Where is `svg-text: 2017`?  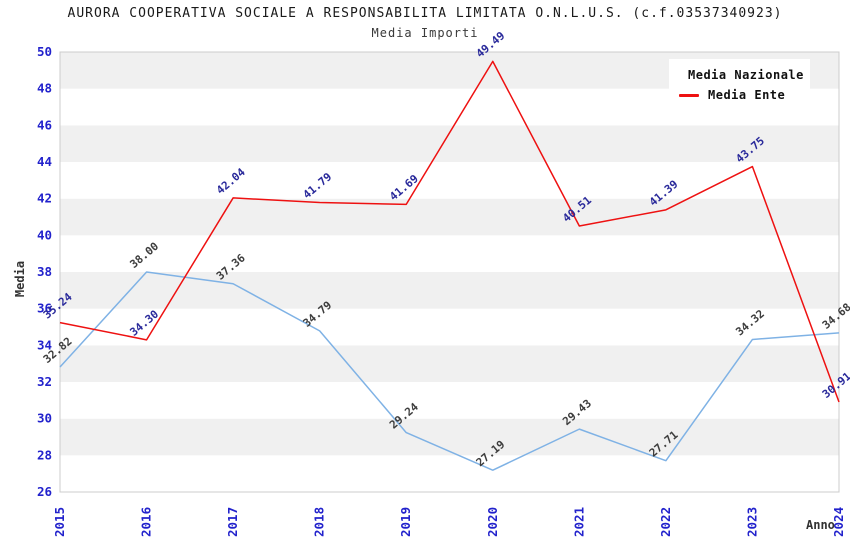 svg-text: 2017 is located at coordinates (232, 522).